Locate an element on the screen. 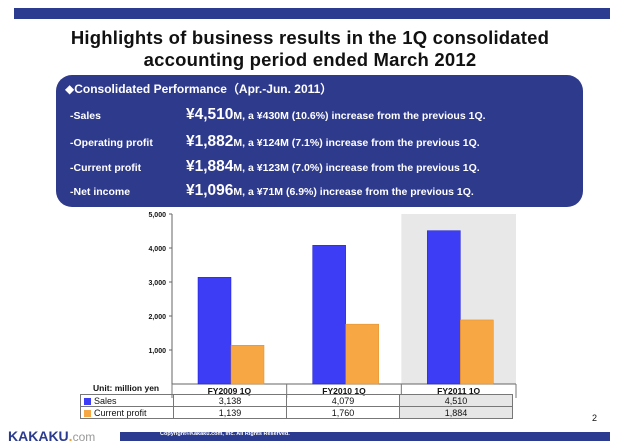 This screenshot has width=620, height=446. table-cell: 1,884 is located at coordinates (456, 412).